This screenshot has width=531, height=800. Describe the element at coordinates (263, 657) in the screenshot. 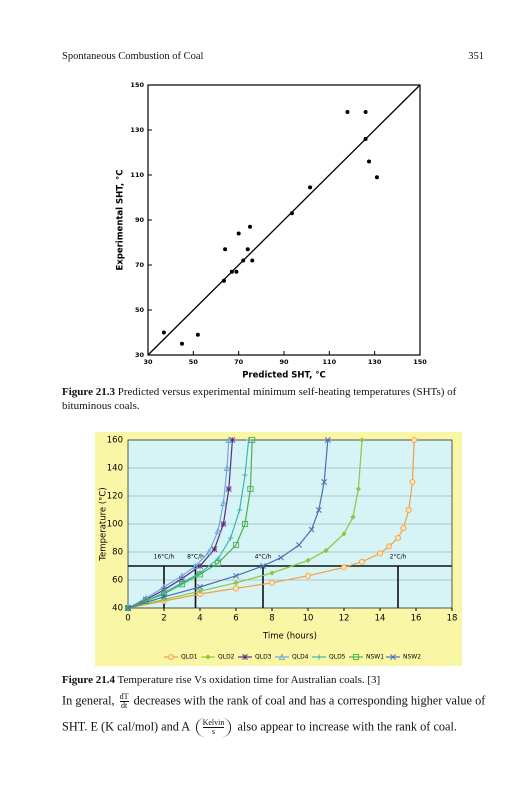

I see `legend-label: QLD3` at that location.